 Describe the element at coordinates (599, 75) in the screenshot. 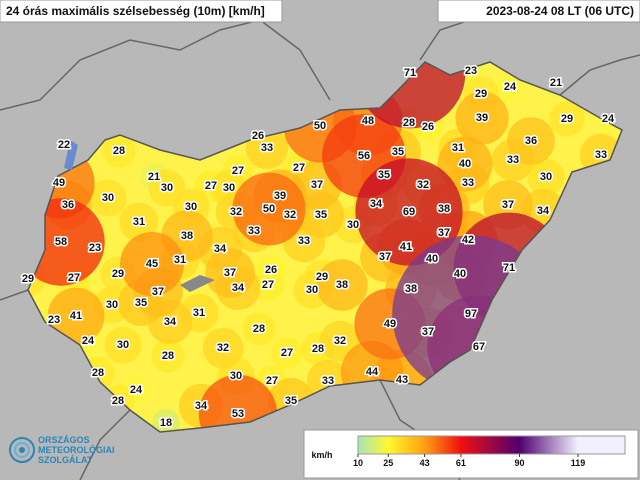

I see `border` at that location.